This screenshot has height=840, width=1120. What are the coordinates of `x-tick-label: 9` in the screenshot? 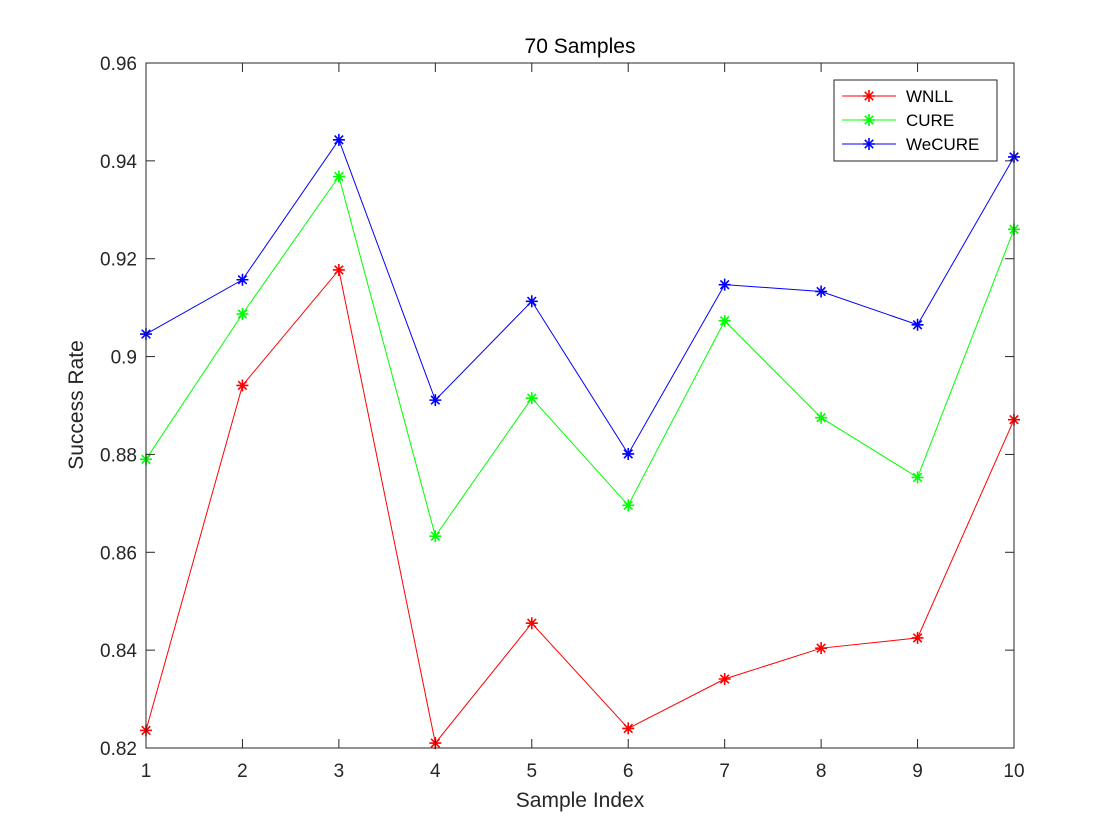 It's located at (917, 771).